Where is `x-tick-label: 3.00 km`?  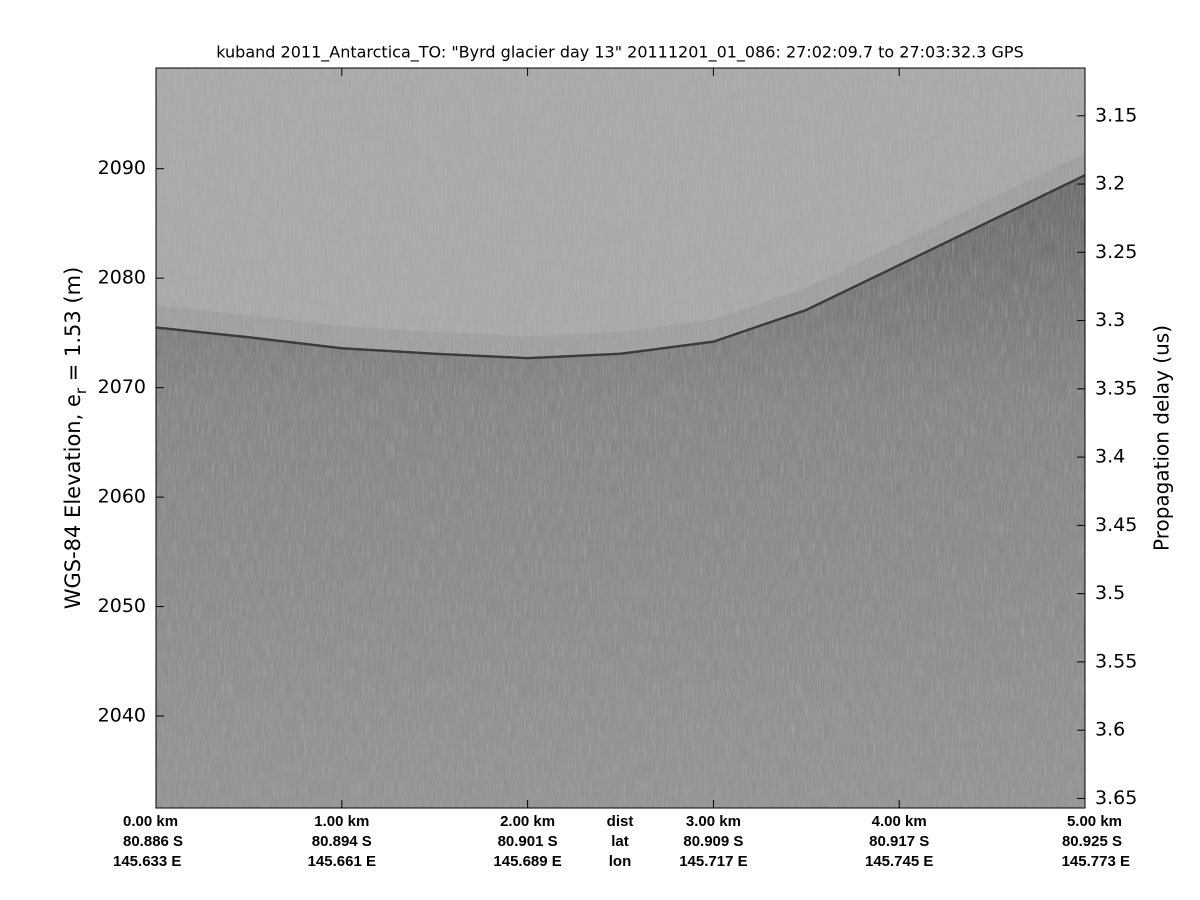 x-tick-label: 3.00 km is located at coordinates (713, 821).